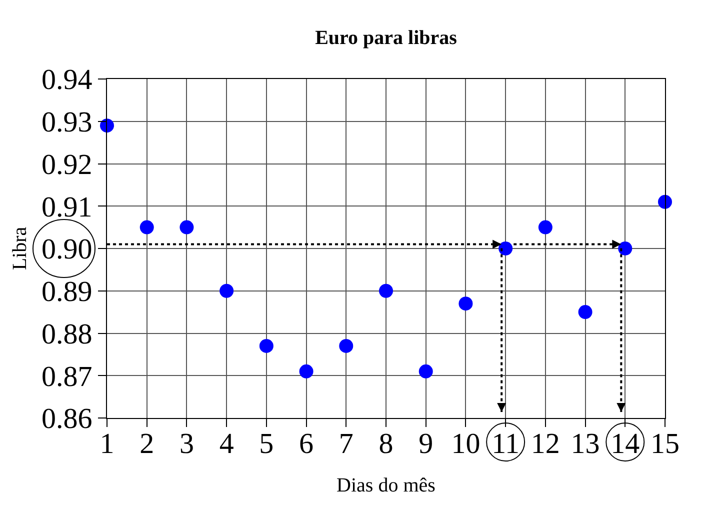 The height and width of the screenshot is (514, 704). I want to click on x-tick-label: 6, so click(306, 444).